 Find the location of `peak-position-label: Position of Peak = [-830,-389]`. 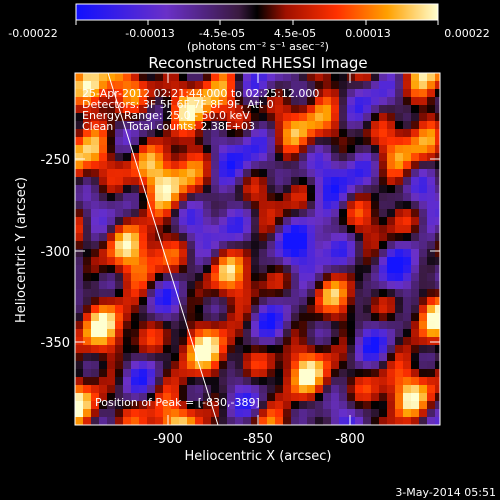

peak-position-label: Position of Peak = [-830,-389] is located at coordinates (177, 402).